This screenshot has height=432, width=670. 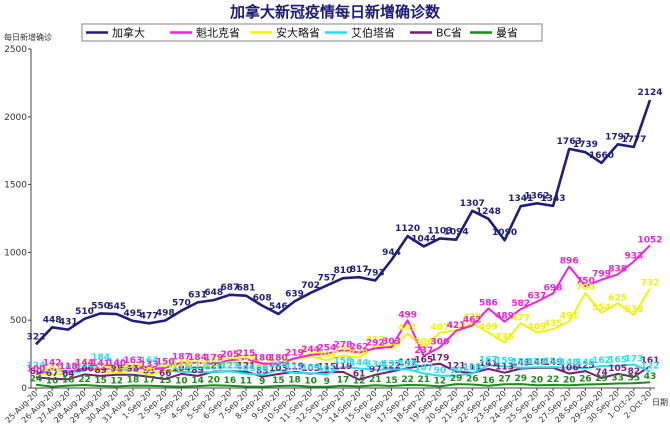 I want to click on data-label: 26, so click(x=472, y=379).